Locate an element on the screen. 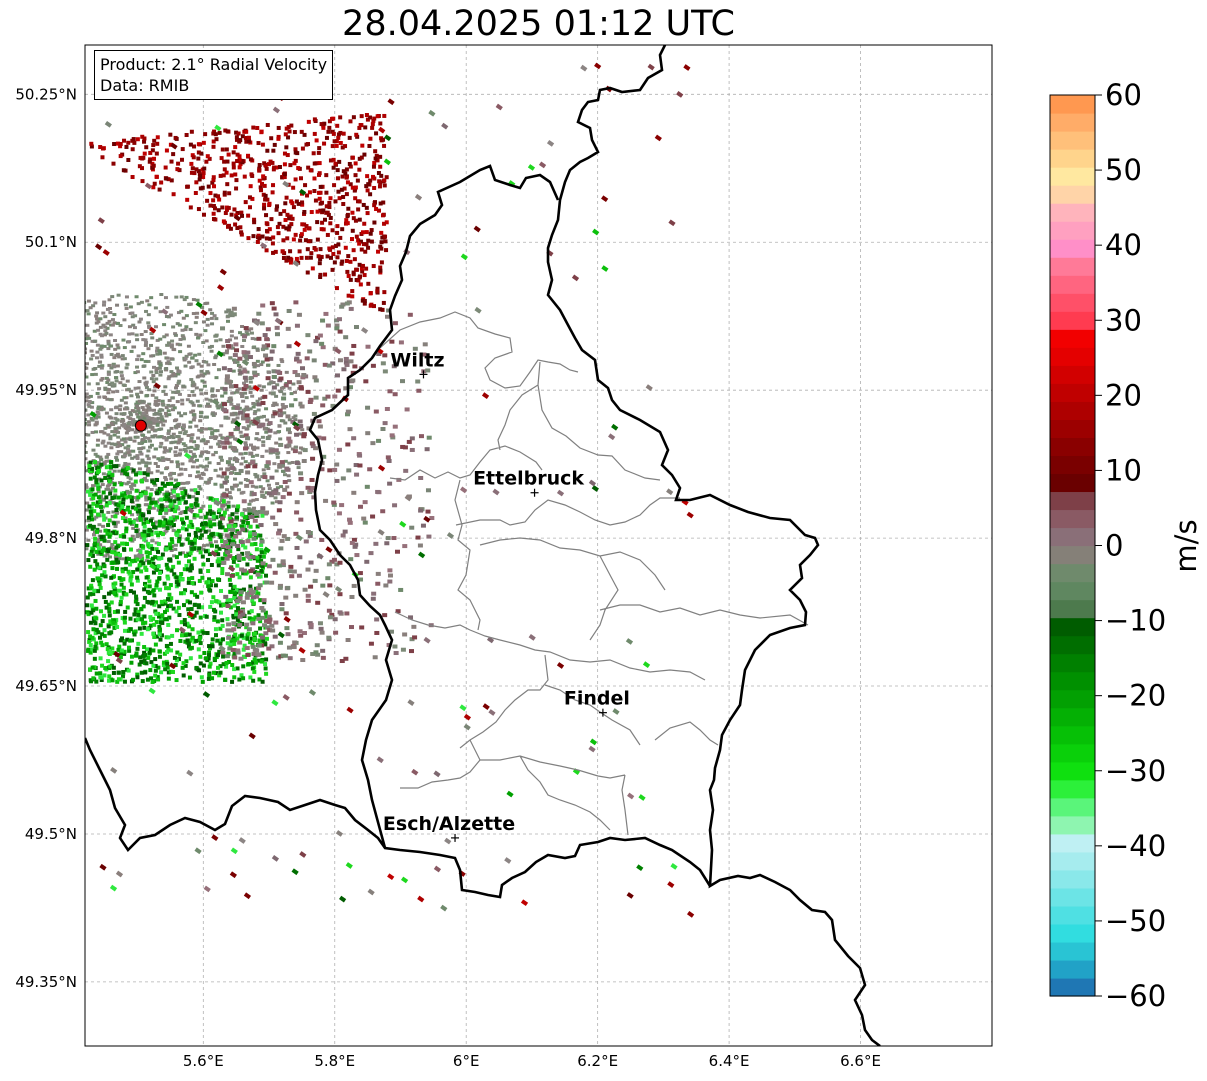  colorbar-tick-label: 10 is located at coordinates (1123, 470).